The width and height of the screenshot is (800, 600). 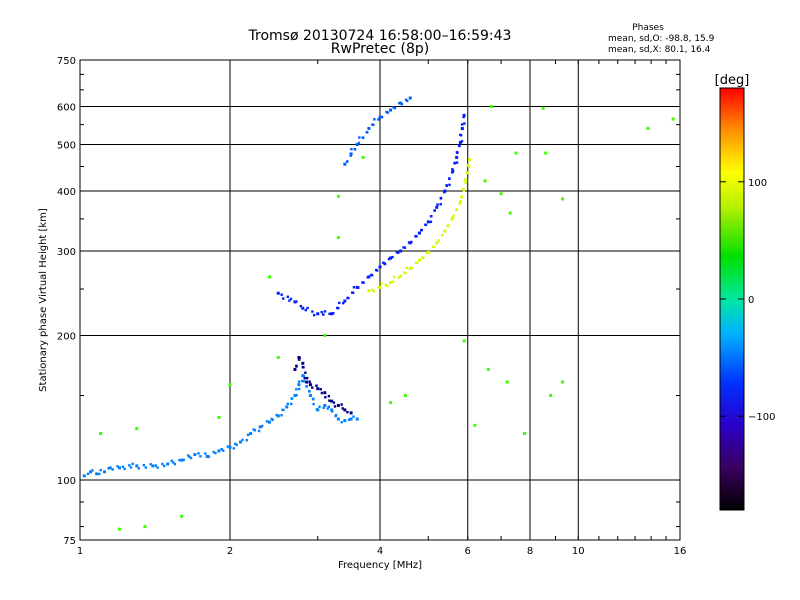 I want to click on x-tick-label: 1, so click(x=80, y=551).